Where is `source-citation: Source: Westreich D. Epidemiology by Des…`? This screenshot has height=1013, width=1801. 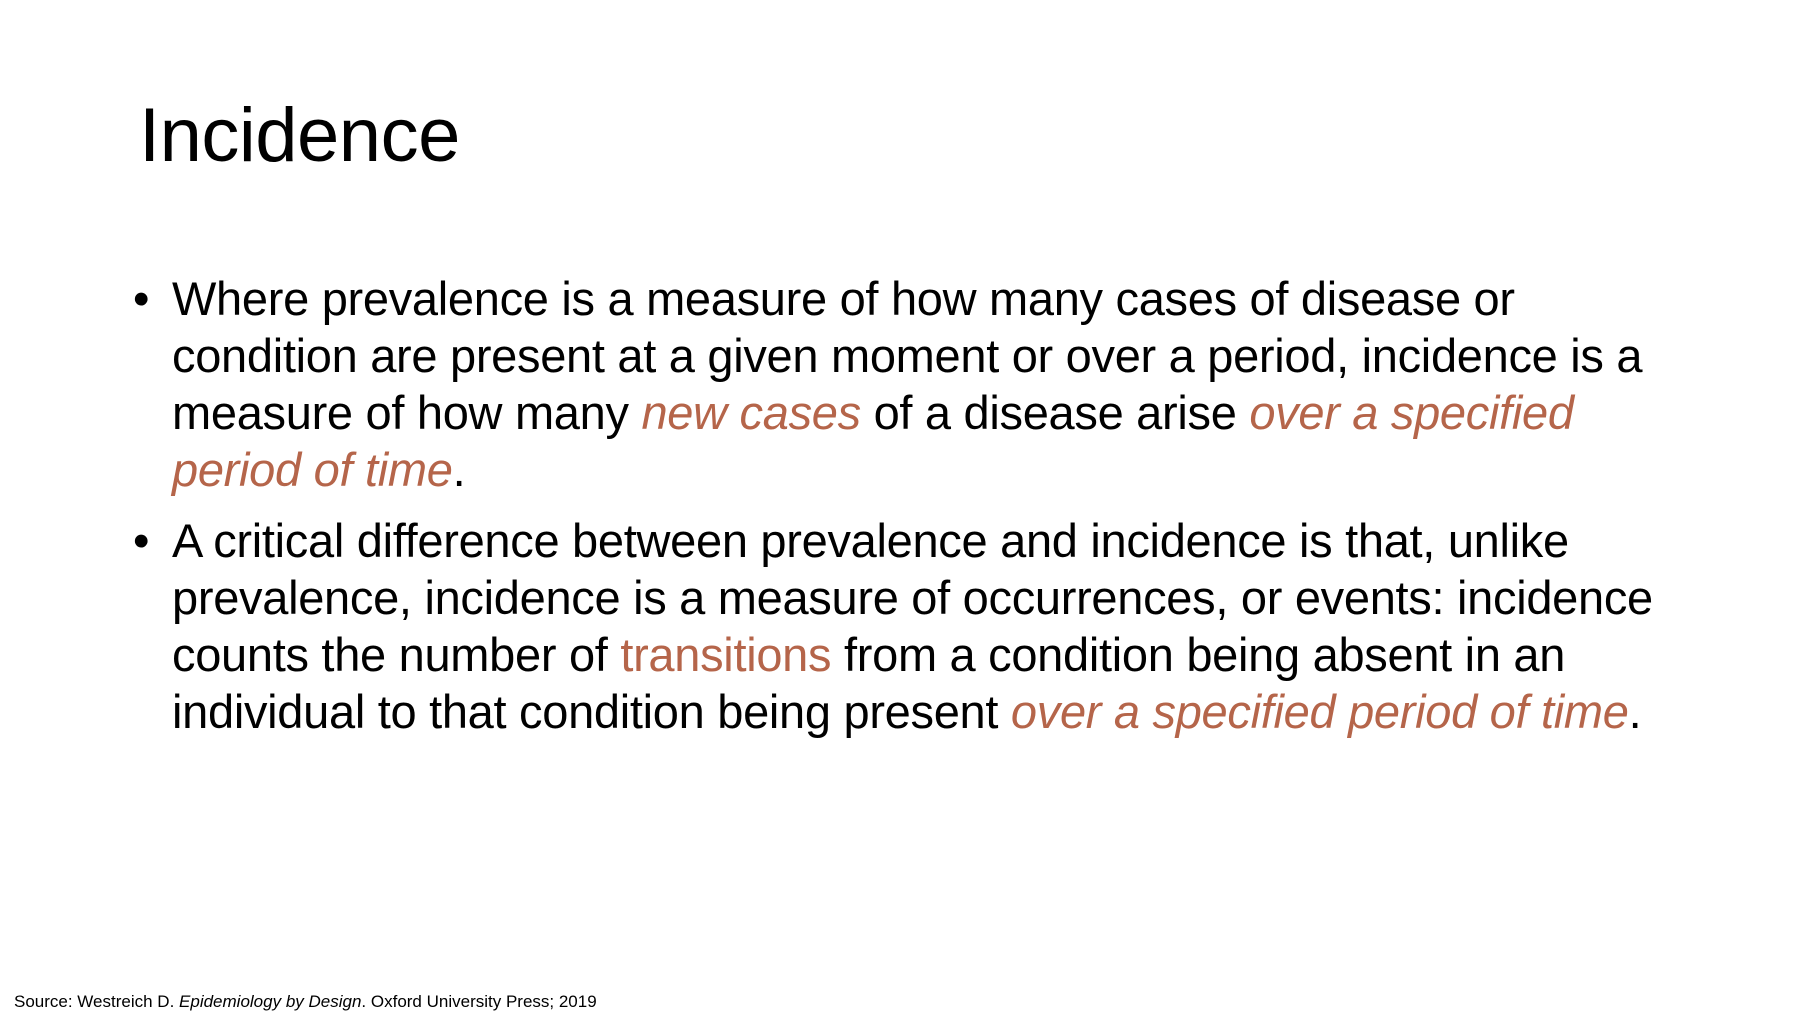
source-citation: Source: Westreich D. Epidemiology by Des… is located at coordinates (305, 1002).